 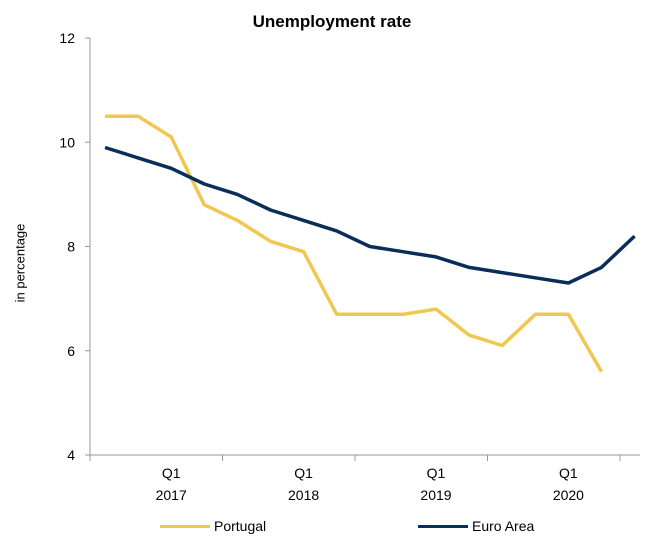 What do you see at coordinates (568, 495) in the screenshot?
I see `x-tick-label-year: 2020` at bounding box center [568, 495].